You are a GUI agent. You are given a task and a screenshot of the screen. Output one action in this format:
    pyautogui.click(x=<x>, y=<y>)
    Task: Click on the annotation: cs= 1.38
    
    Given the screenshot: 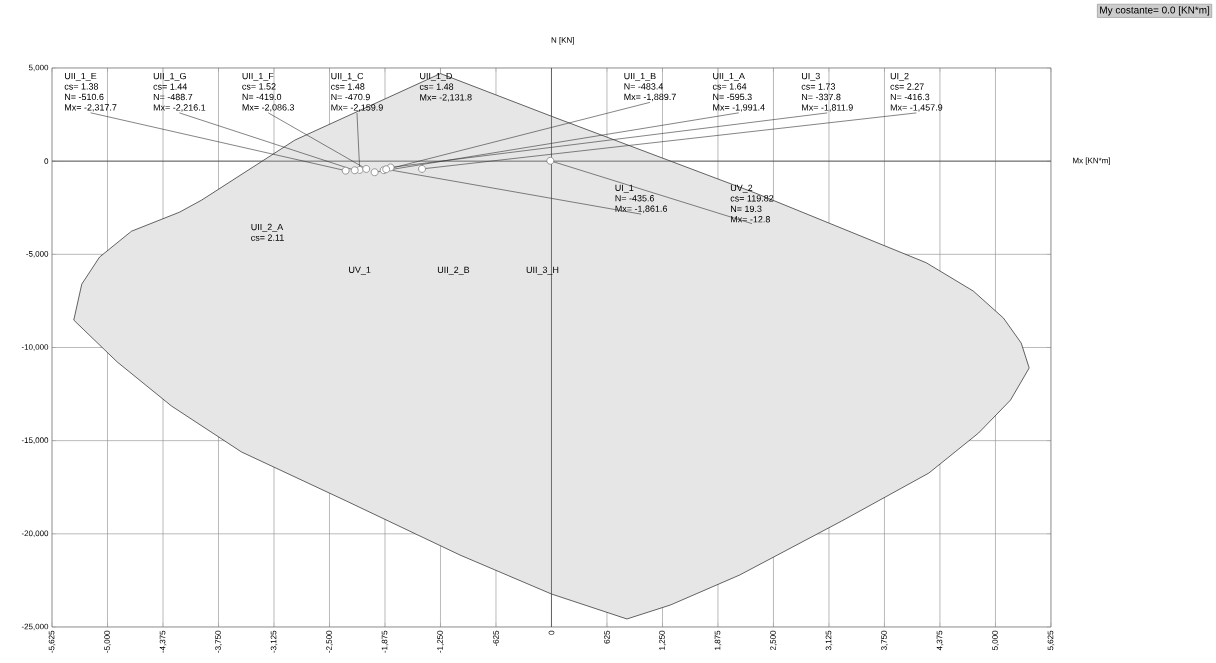 What is the action you would take?
    pyautogui.click(x=81, y=86)
    